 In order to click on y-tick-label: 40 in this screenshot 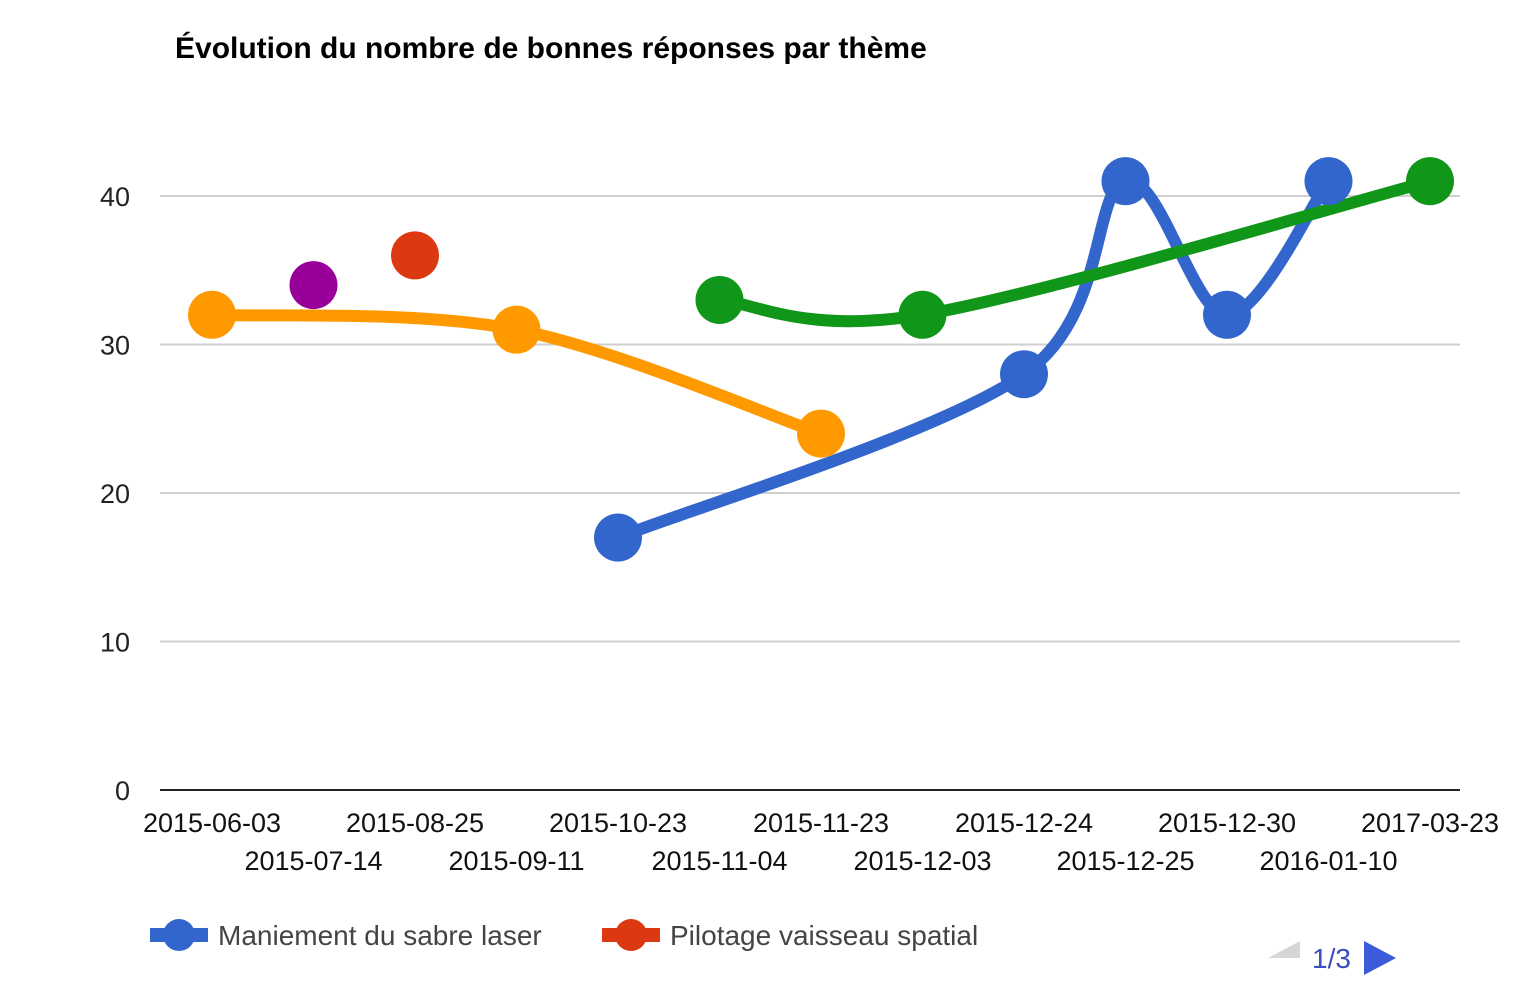, I will do `click(115, 197)`.